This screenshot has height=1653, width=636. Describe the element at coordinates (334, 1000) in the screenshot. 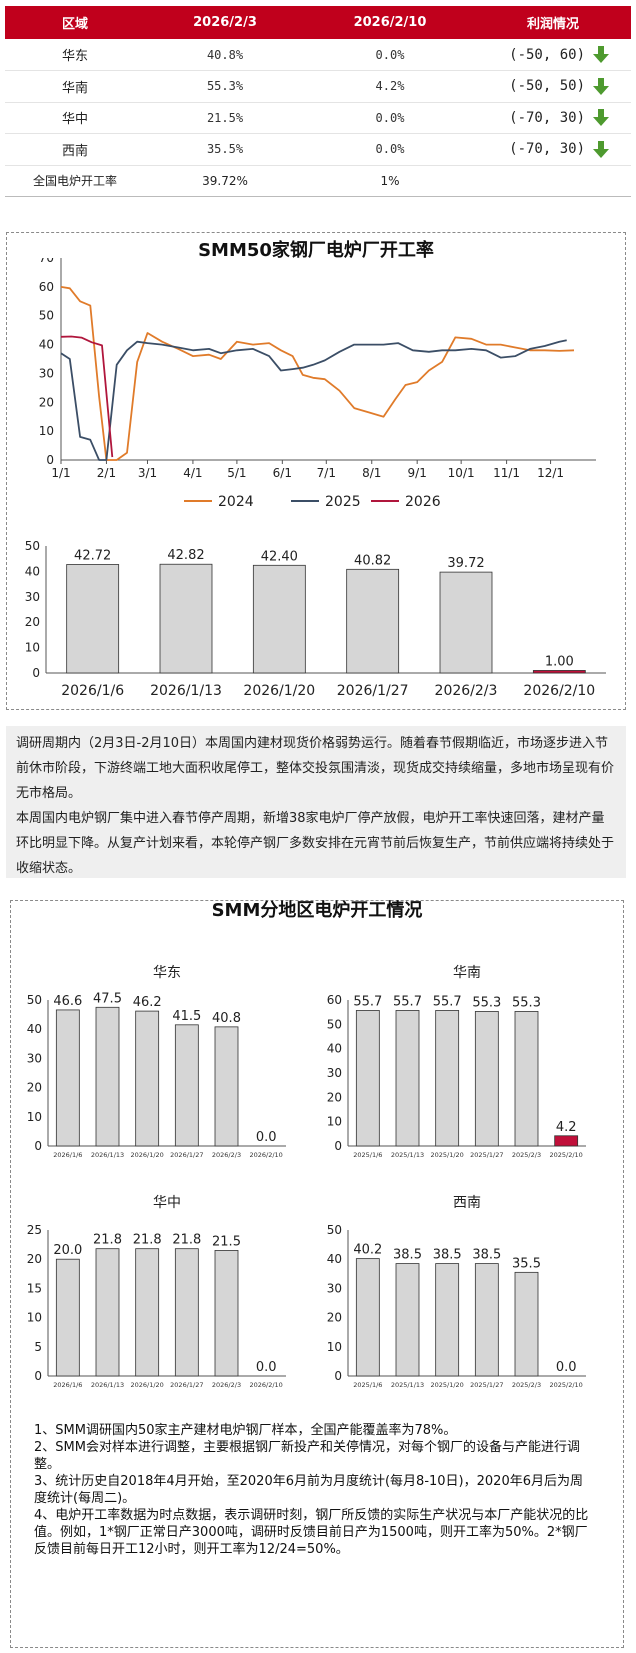

I see `y-tick-label: 60` at that location.